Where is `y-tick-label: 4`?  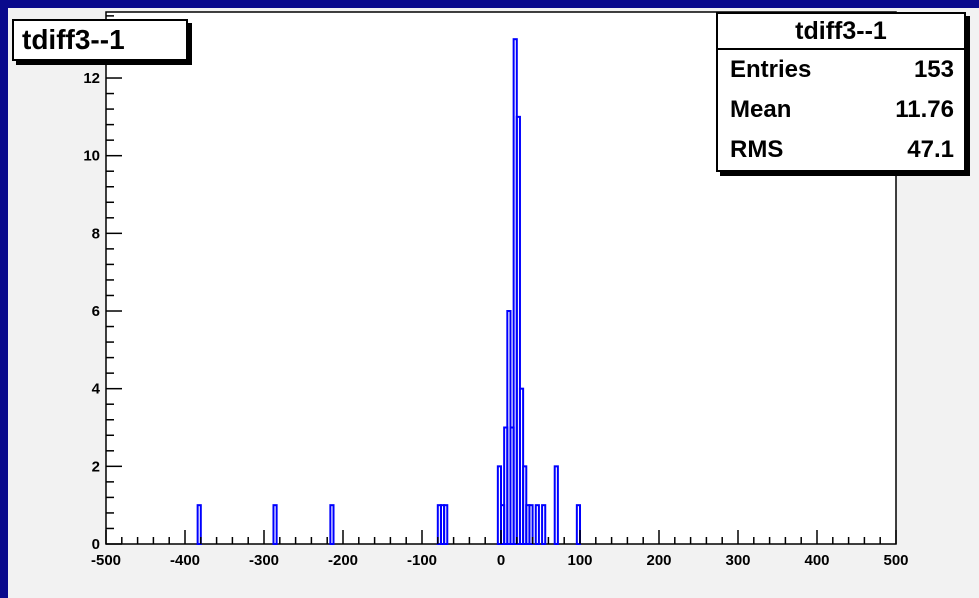
y-tick-label: 4 is located at coordinates (96, 389).